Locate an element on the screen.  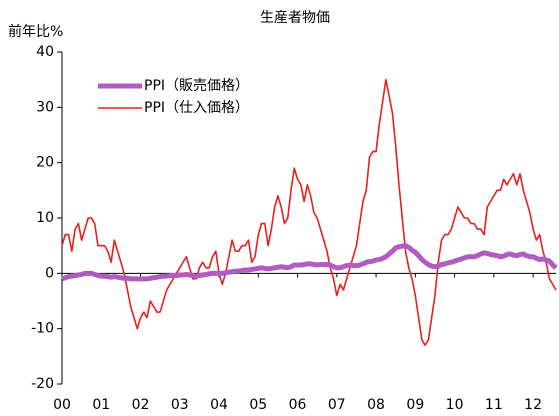
x-tick-label: 10 is located at coordinates (455, 405).